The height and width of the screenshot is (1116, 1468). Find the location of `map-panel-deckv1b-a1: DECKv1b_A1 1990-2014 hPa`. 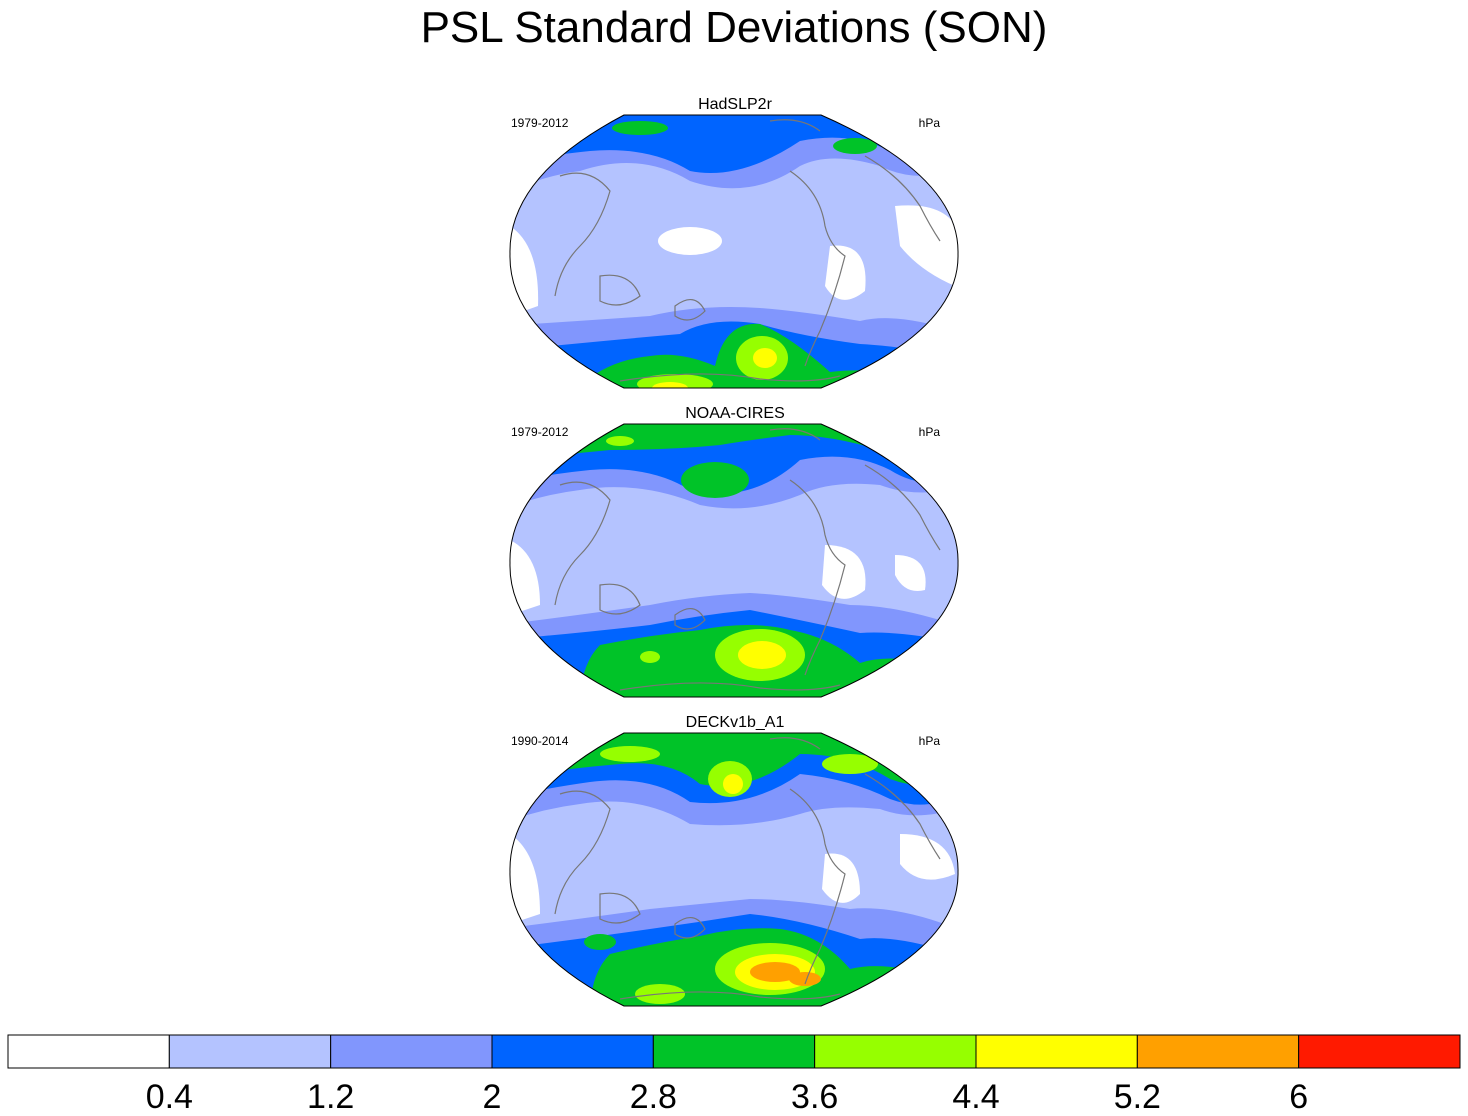

map-panel-deckv1b-a1: DECKv1b_A1 1990-2014 hPa is located at coordinates (735, 864).